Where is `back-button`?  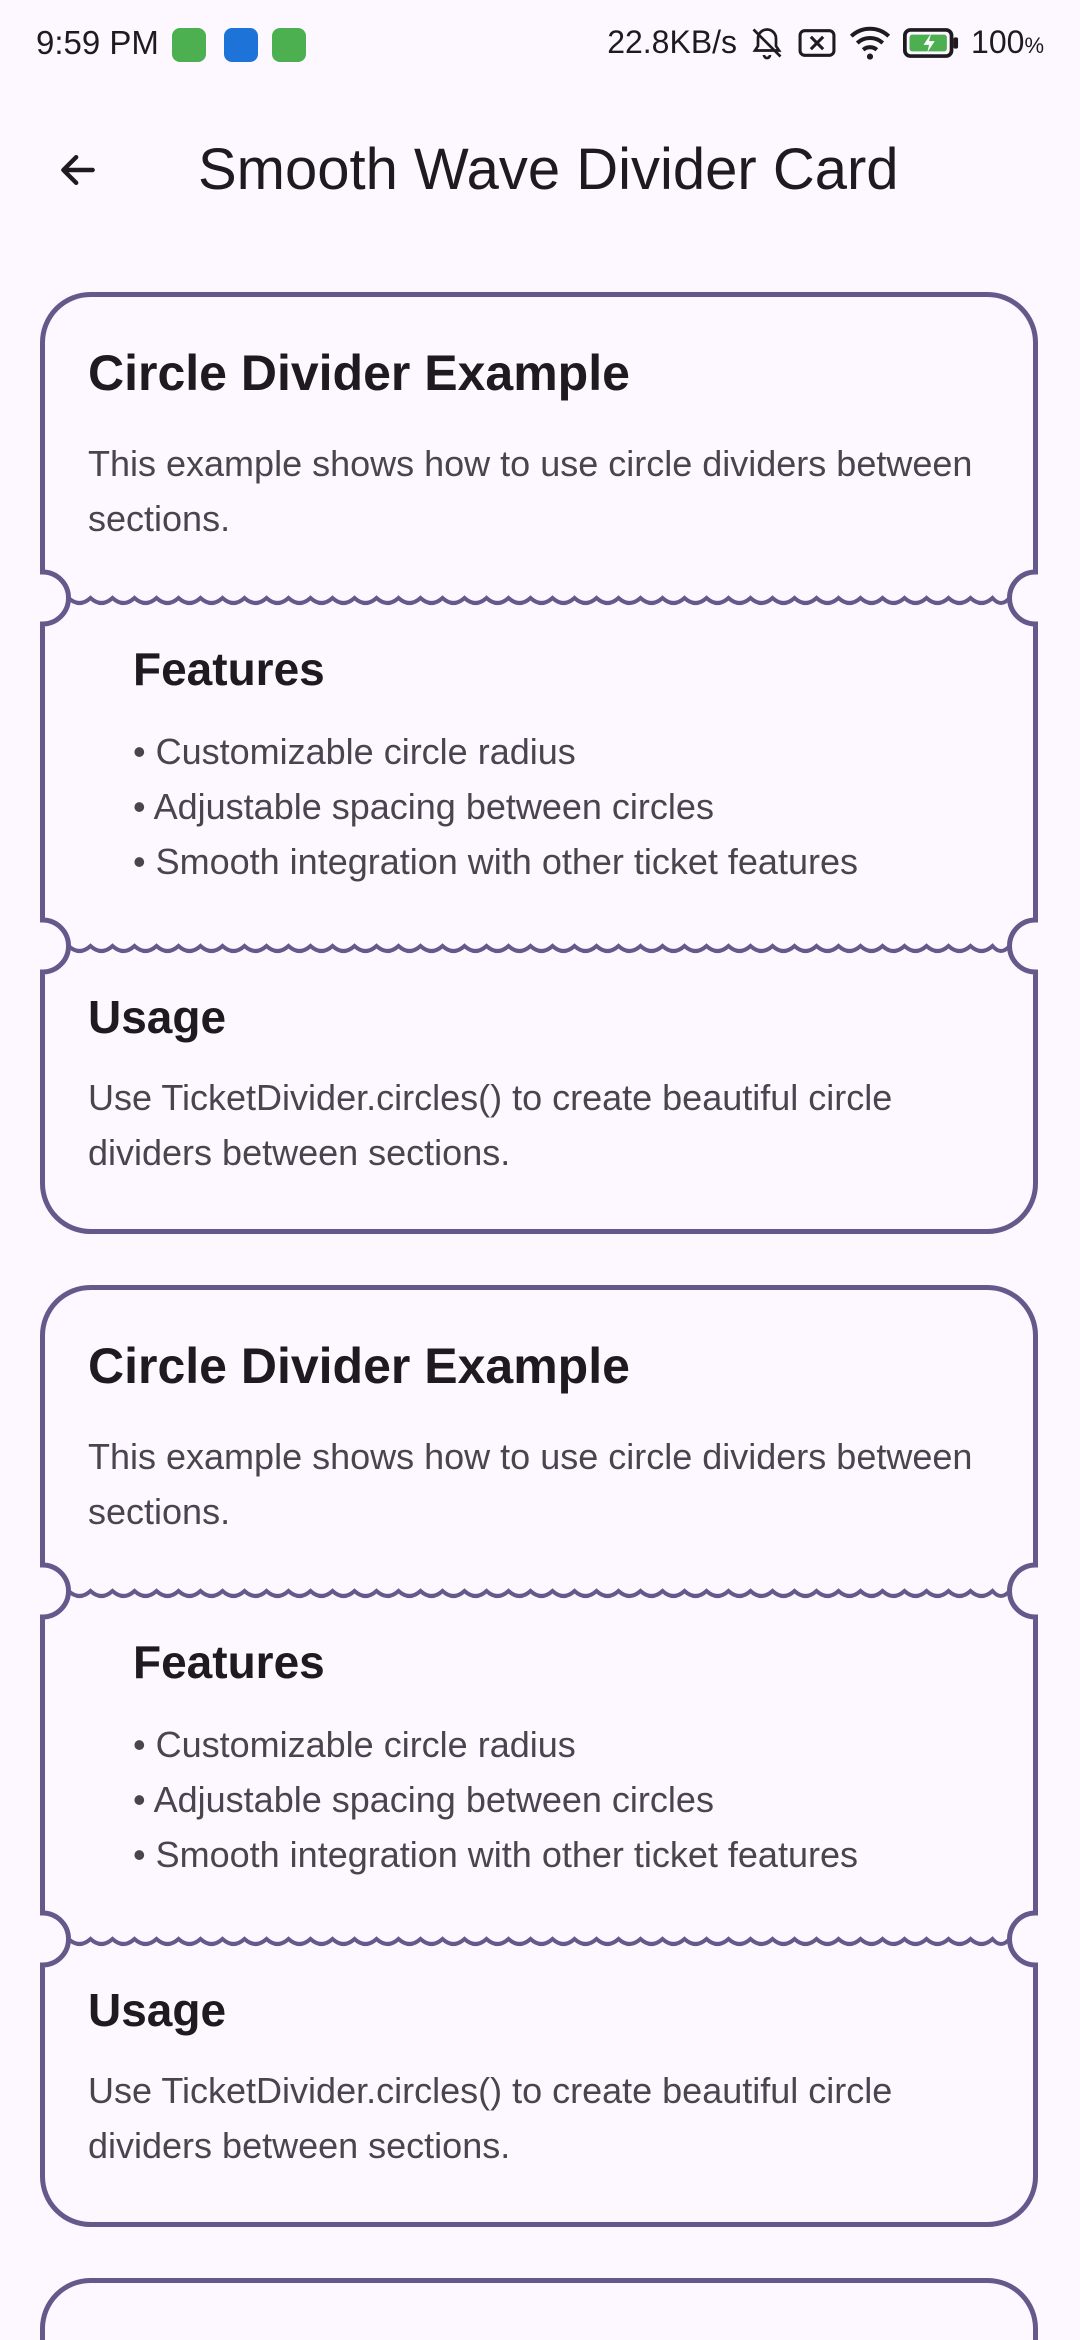
back-button is located at coordinates (78, 170).